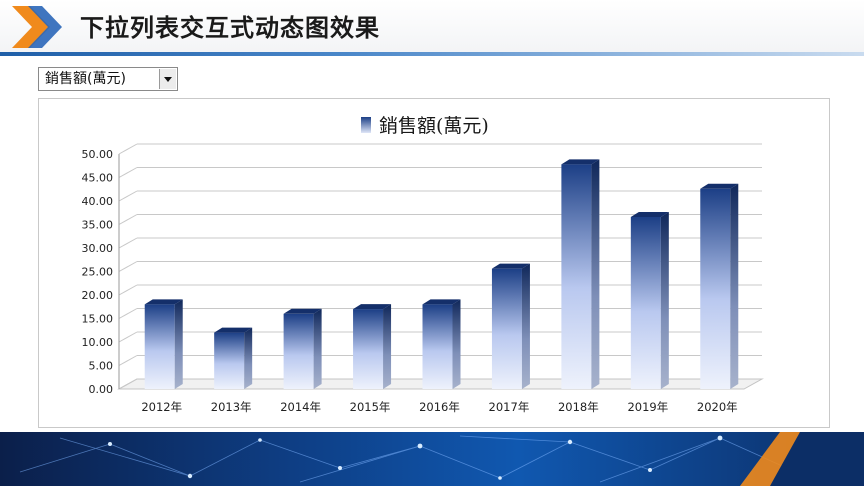 The height and width of the screenshot is (486, 864). Describe the element at coordinates (432, 54) in the screenshot. I see `header-divider` at that location.